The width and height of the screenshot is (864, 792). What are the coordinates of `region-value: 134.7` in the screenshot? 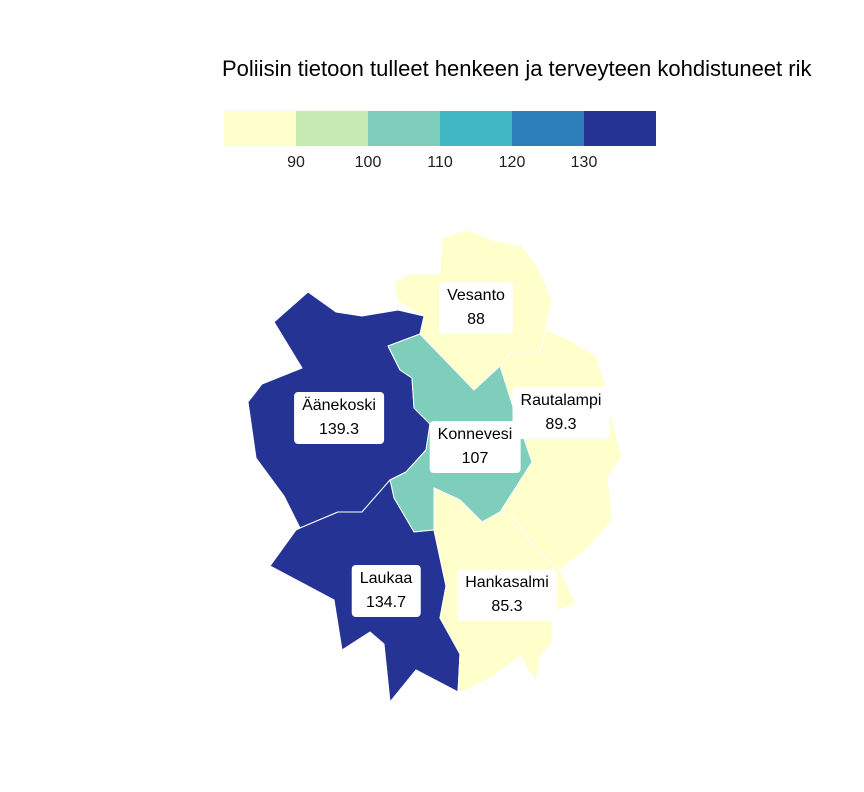 It's located at (386, 602).